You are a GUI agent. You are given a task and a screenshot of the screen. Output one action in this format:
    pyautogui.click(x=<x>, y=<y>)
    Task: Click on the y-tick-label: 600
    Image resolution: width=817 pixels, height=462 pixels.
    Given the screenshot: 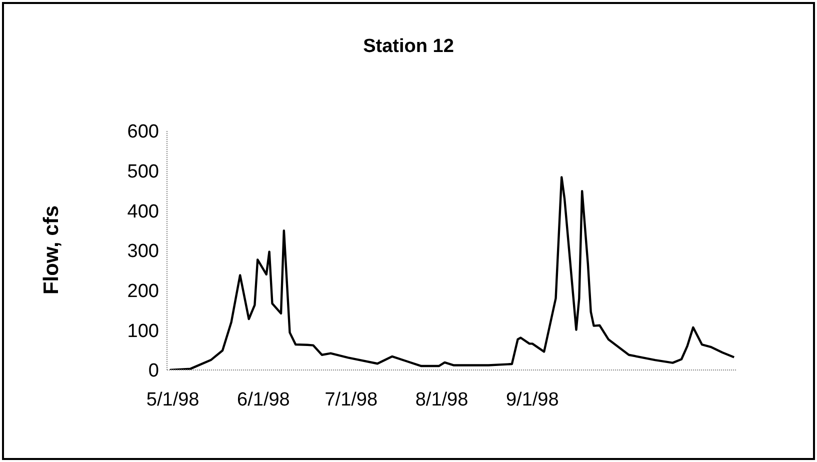 What is the action you would take?
    pyautogui.click(x=143, y=132)
    